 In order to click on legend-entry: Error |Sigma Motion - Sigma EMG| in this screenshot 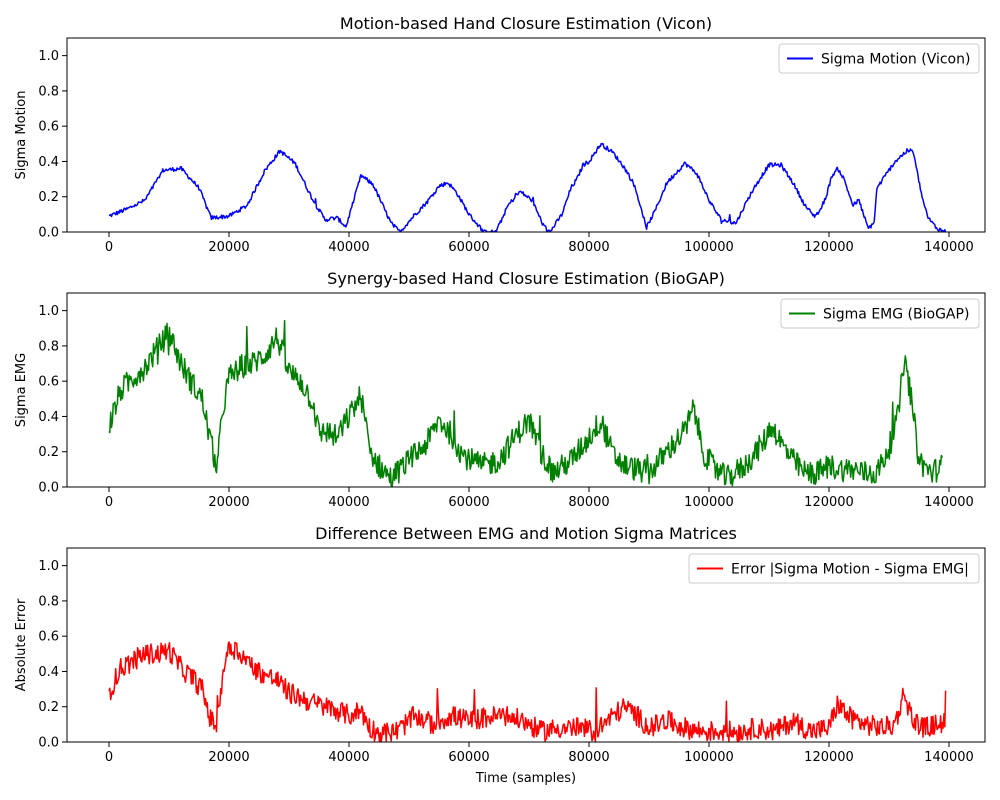, I will do `click(850, 570)`.